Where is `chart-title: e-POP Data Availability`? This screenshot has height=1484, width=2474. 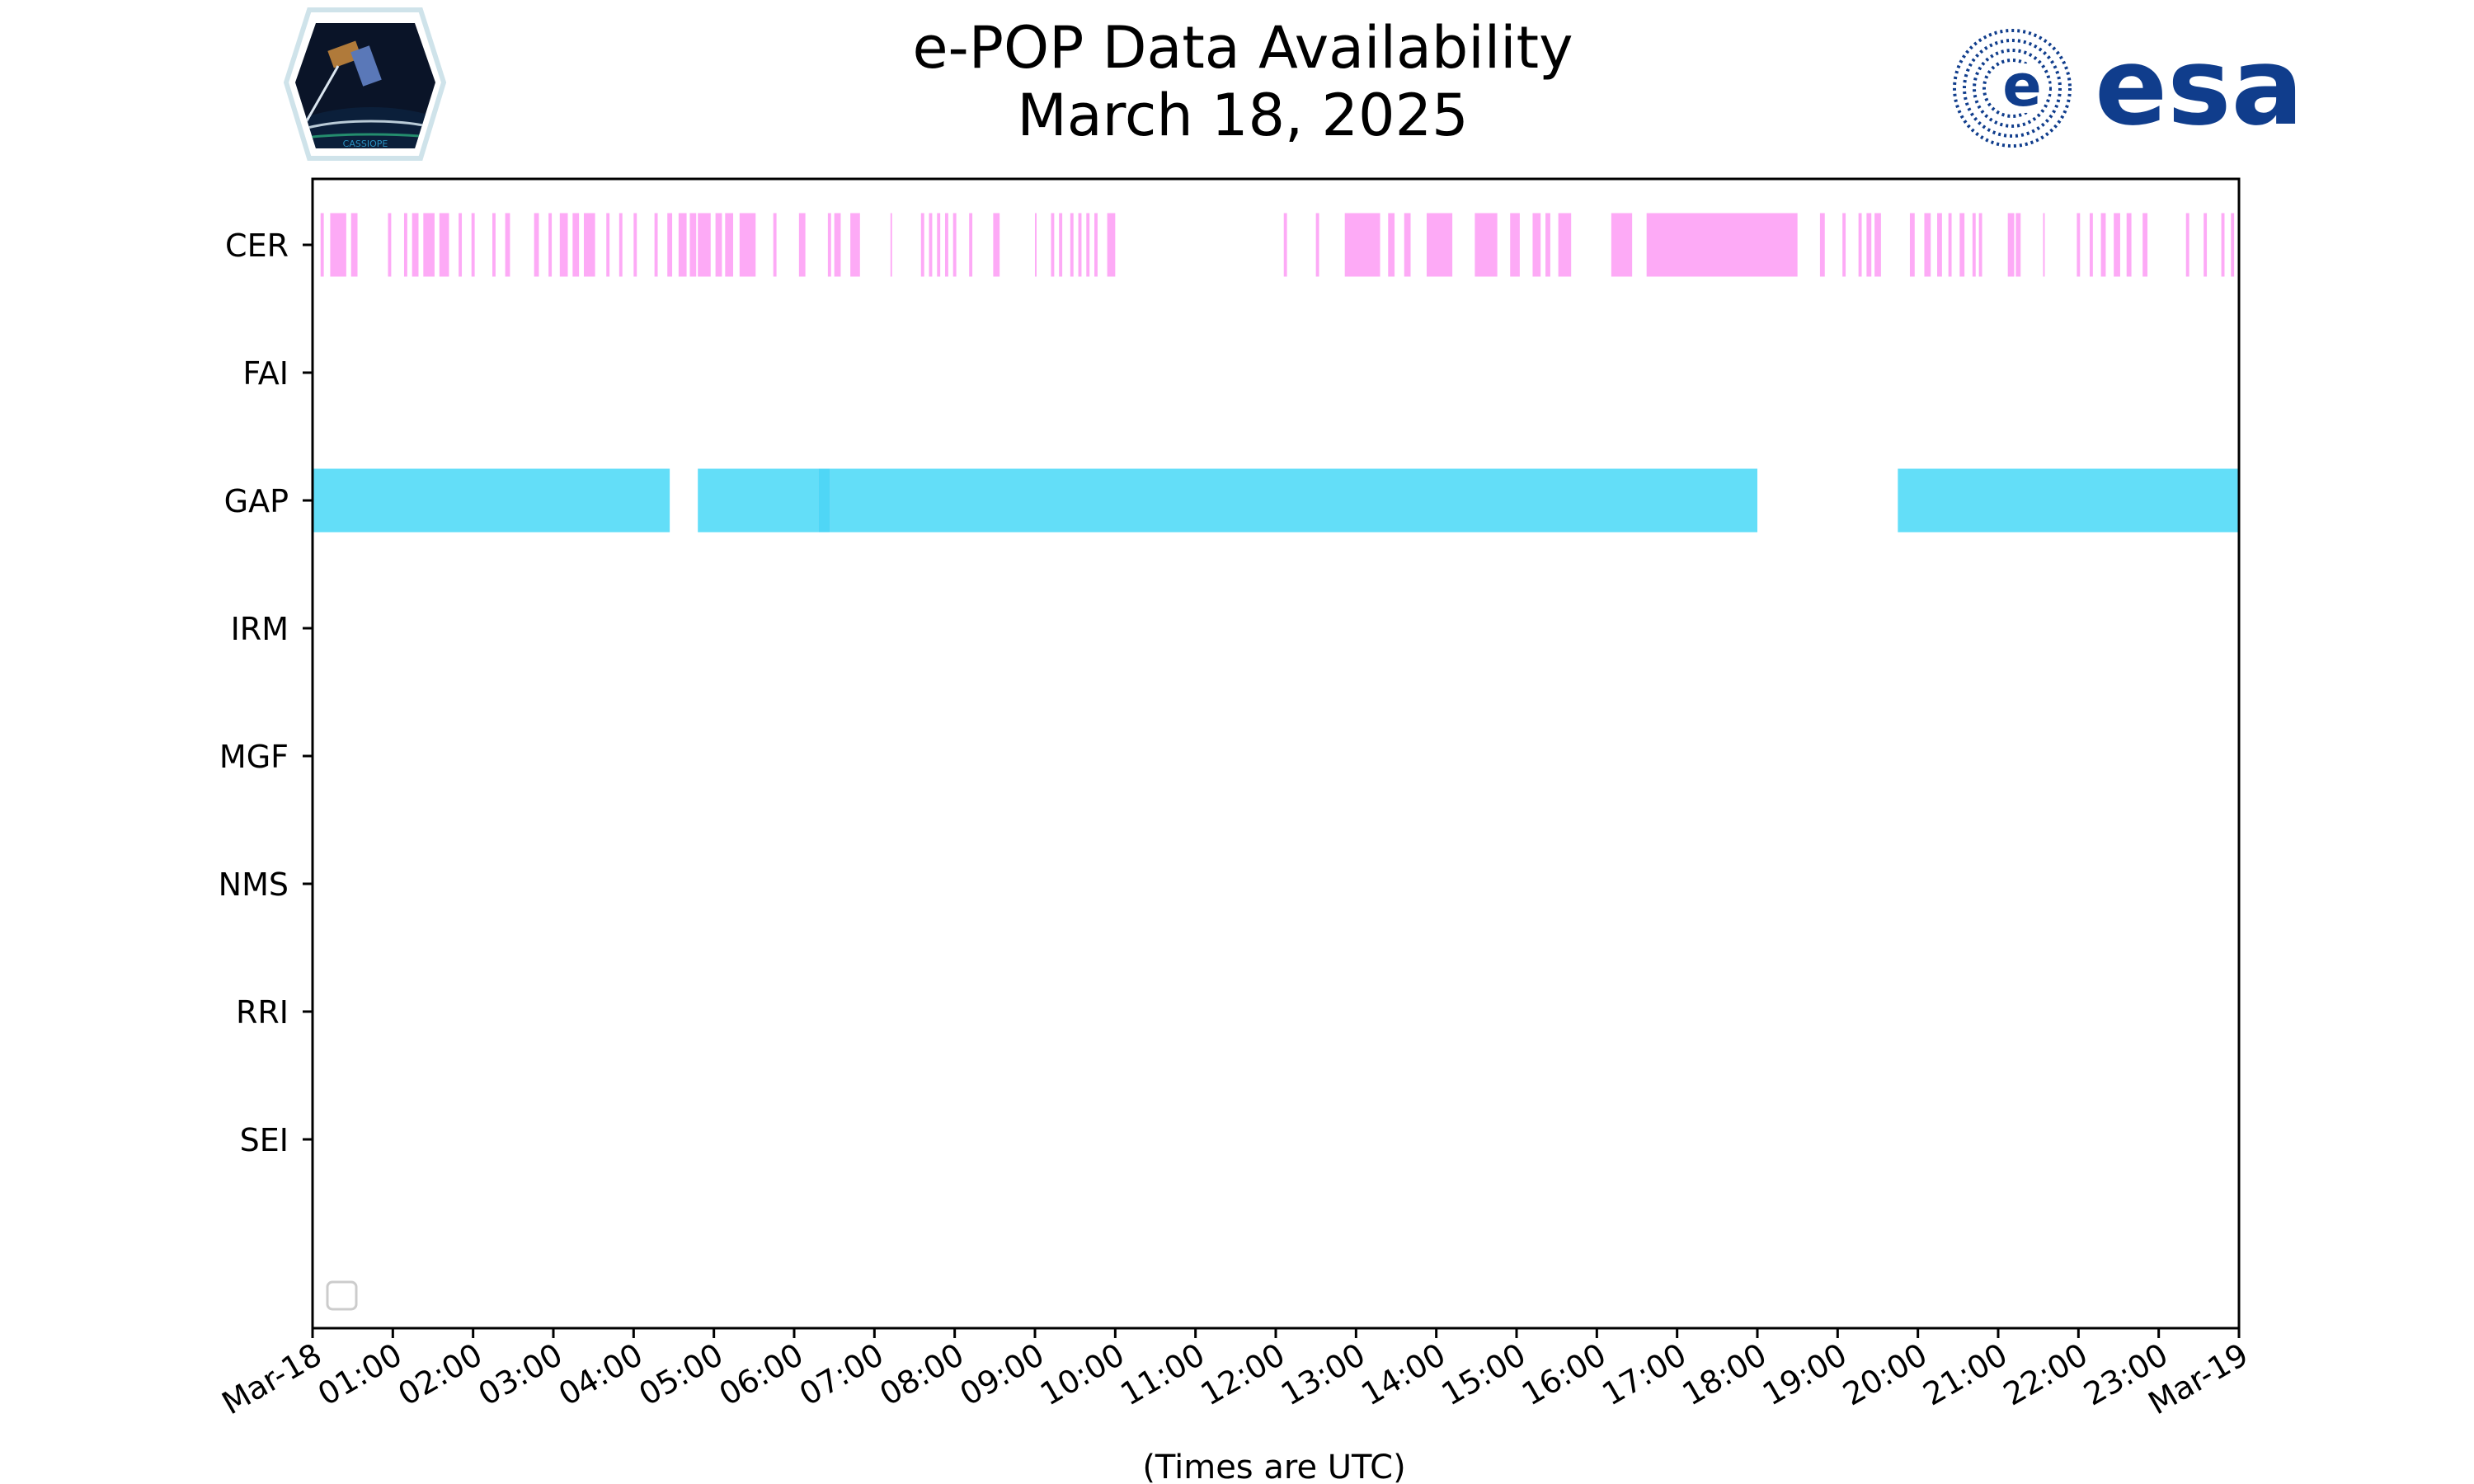 chart-title: e-POP Data Availability is located at coordinates (1242, 48).